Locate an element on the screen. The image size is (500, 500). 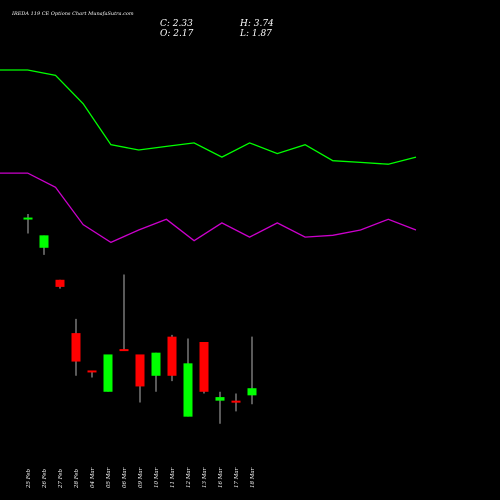
x-tick-label: 04 Mar is located at coordinates (93, 477).